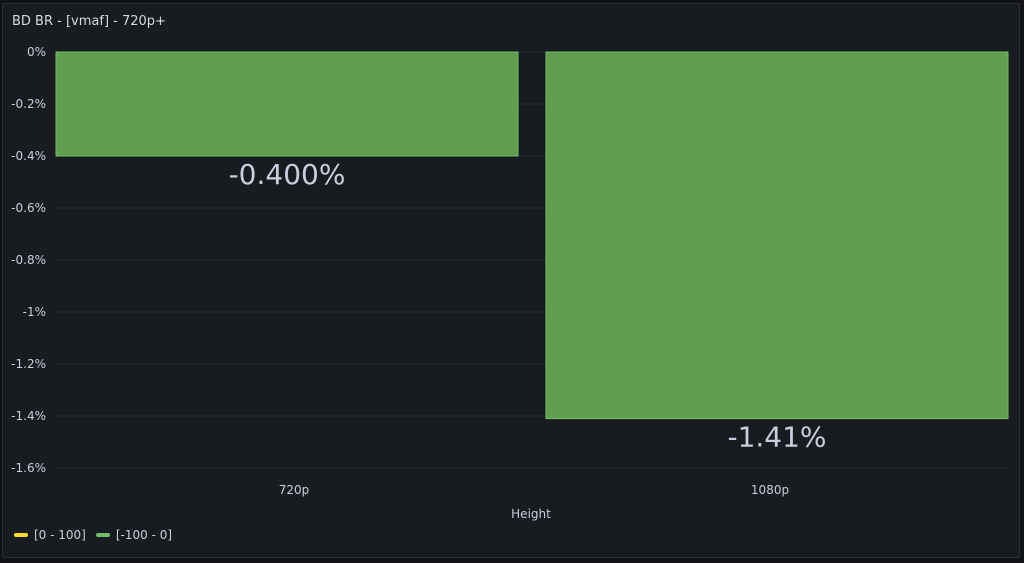  I want to click on legend-item-negative: [-100 - 0], so click(134, 535).